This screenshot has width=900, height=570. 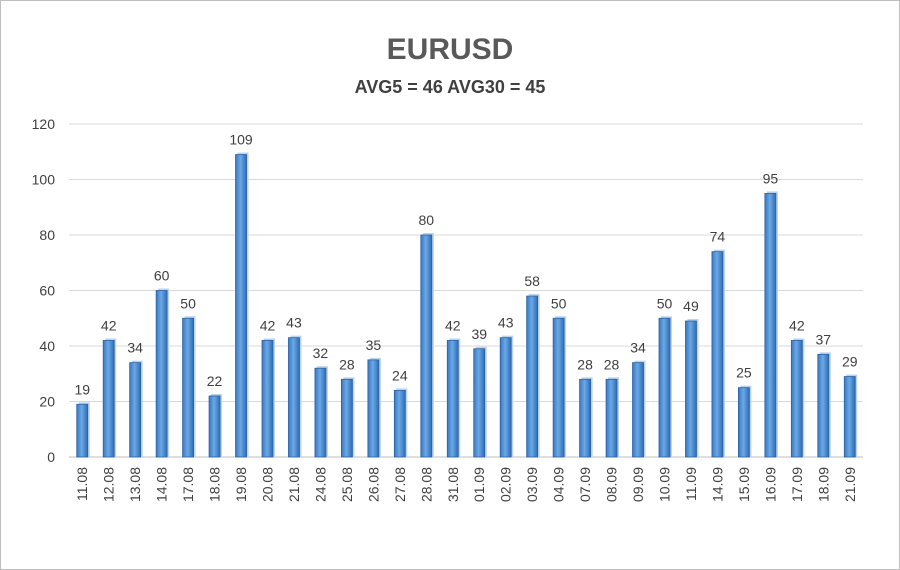 I want to click on data-label: 80, so click(x=427, y=220).